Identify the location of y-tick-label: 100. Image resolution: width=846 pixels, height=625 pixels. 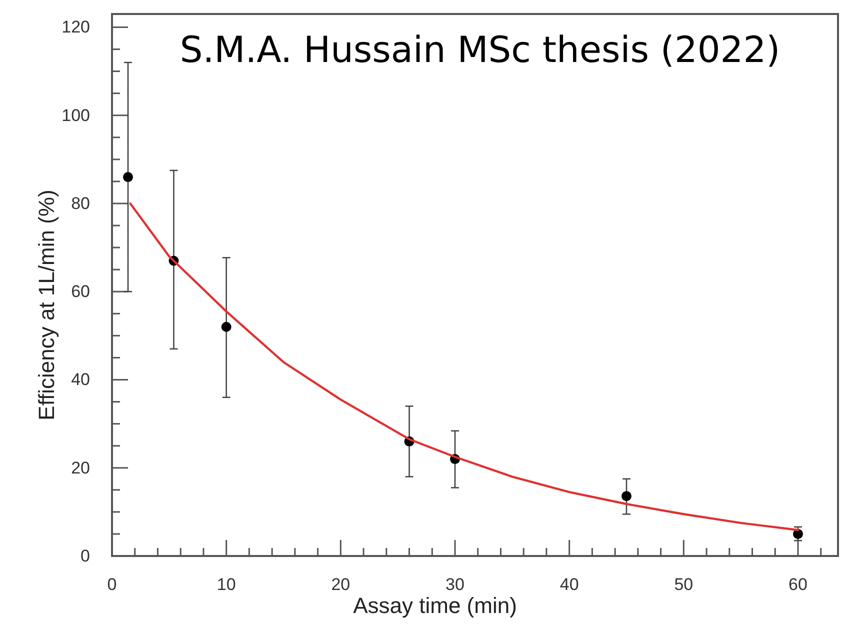
(76, 115).